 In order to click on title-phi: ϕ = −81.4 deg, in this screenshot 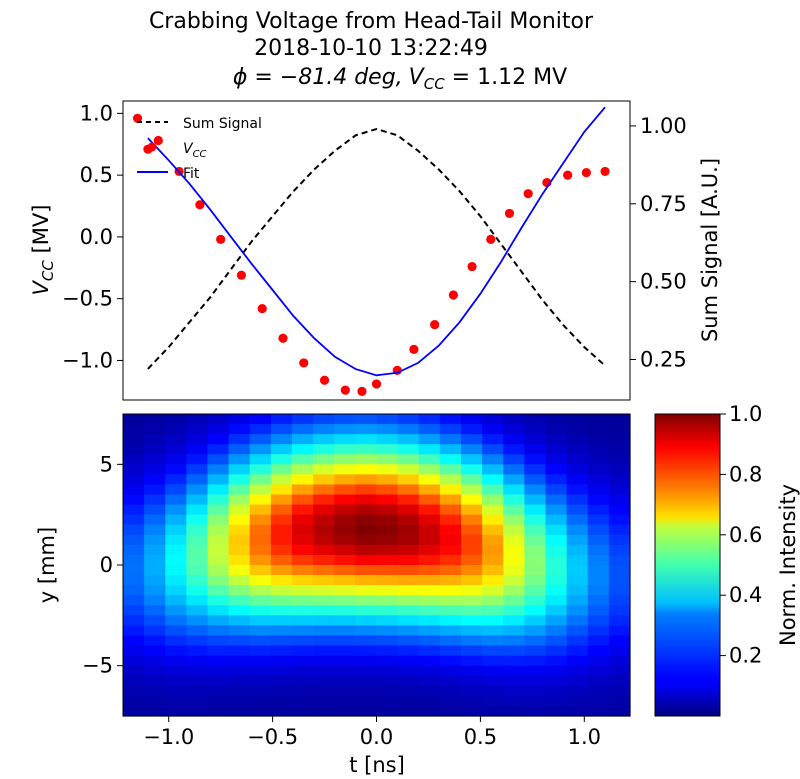, I will do `click(318, 77)`.